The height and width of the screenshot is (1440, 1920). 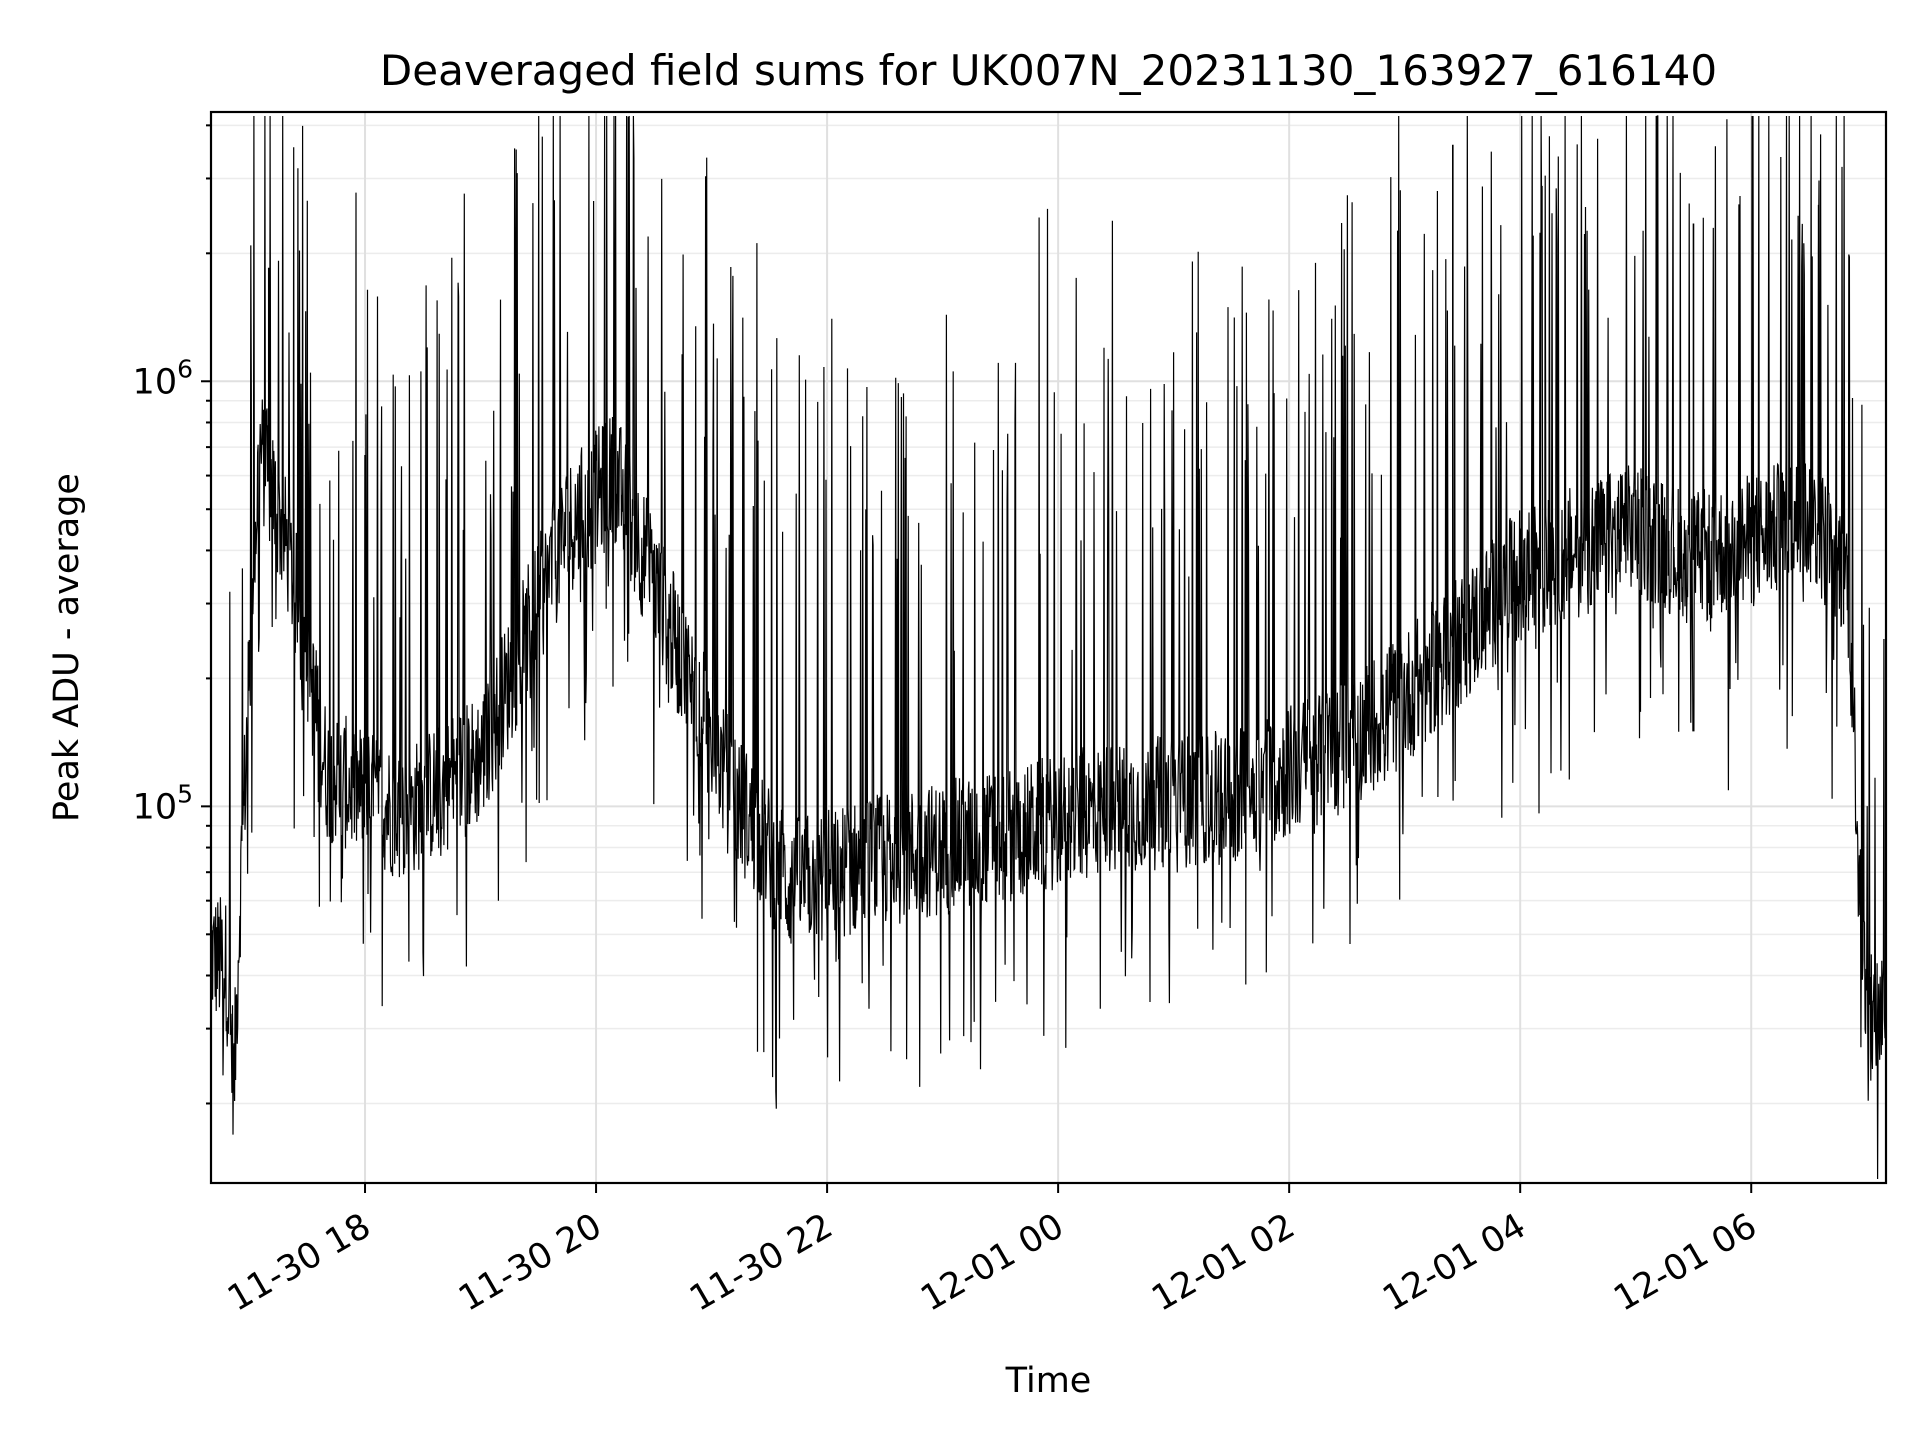 What do you see at coordinates (163, 378) in the screenshot?
I see `y-tick-label: 10⁶` at bounding box center [163, 378].